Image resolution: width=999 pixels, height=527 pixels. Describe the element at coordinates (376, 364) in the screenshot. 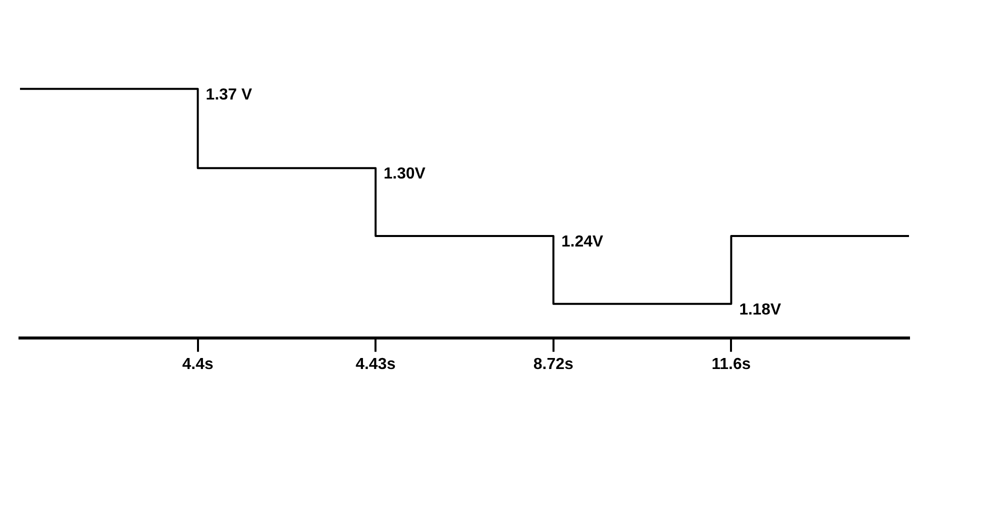

I see `x-tick-label: 4.43s` at that location.